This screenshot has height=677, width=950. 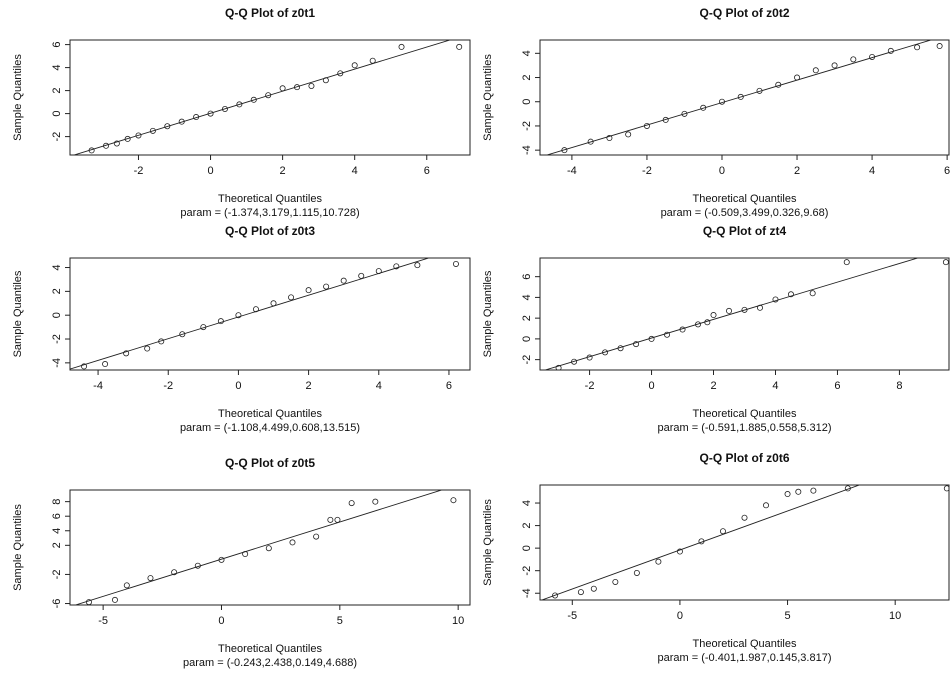 I want to click on param-label: param = (-0.591,1.885,0.558,5.312), so click(x=745, y=428).